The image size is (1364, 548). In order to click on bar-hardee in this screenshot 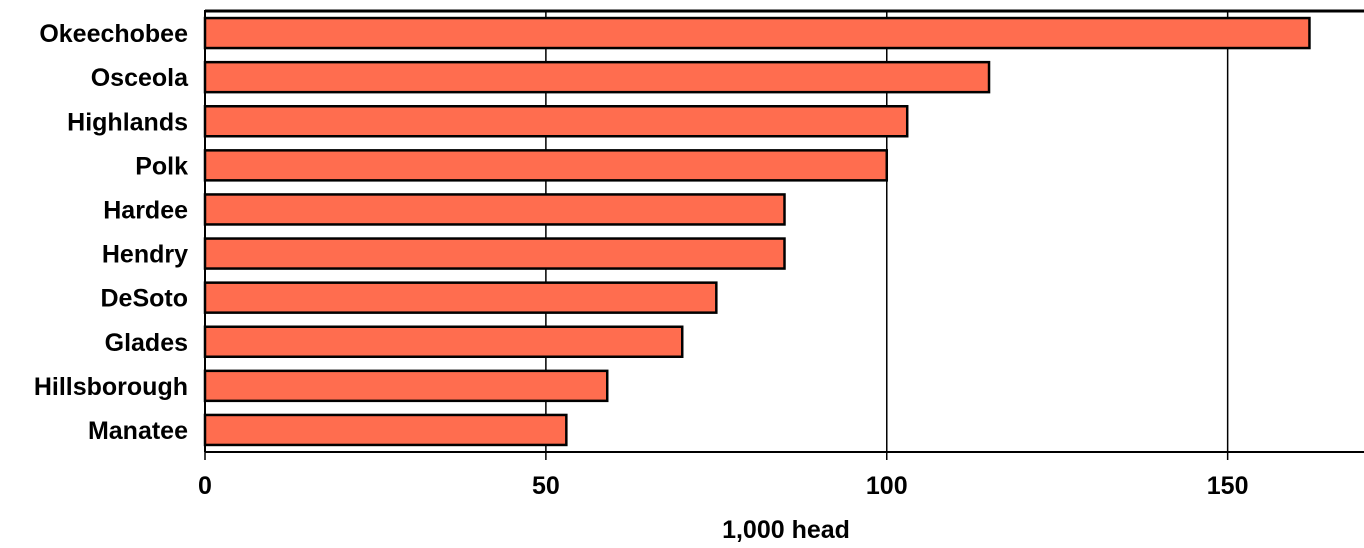, I will do `click(494, 209)`.